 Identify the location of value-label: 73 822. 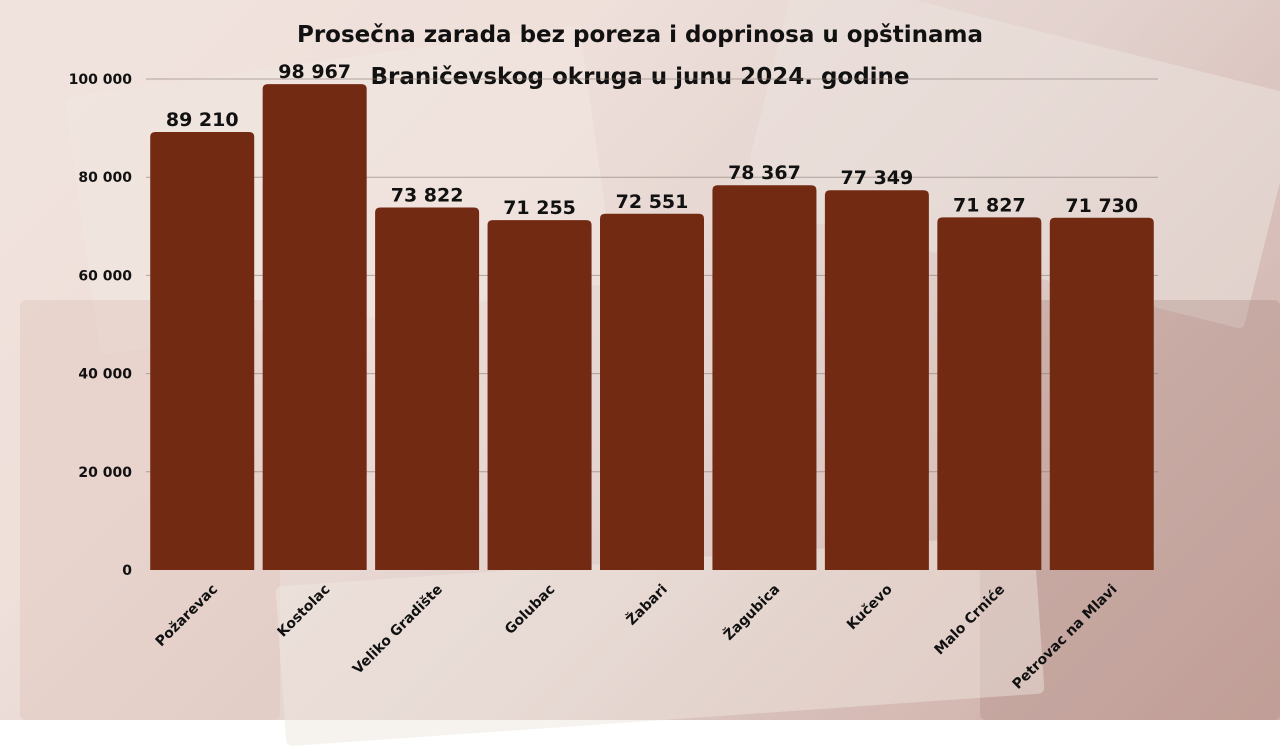
(427, 196).